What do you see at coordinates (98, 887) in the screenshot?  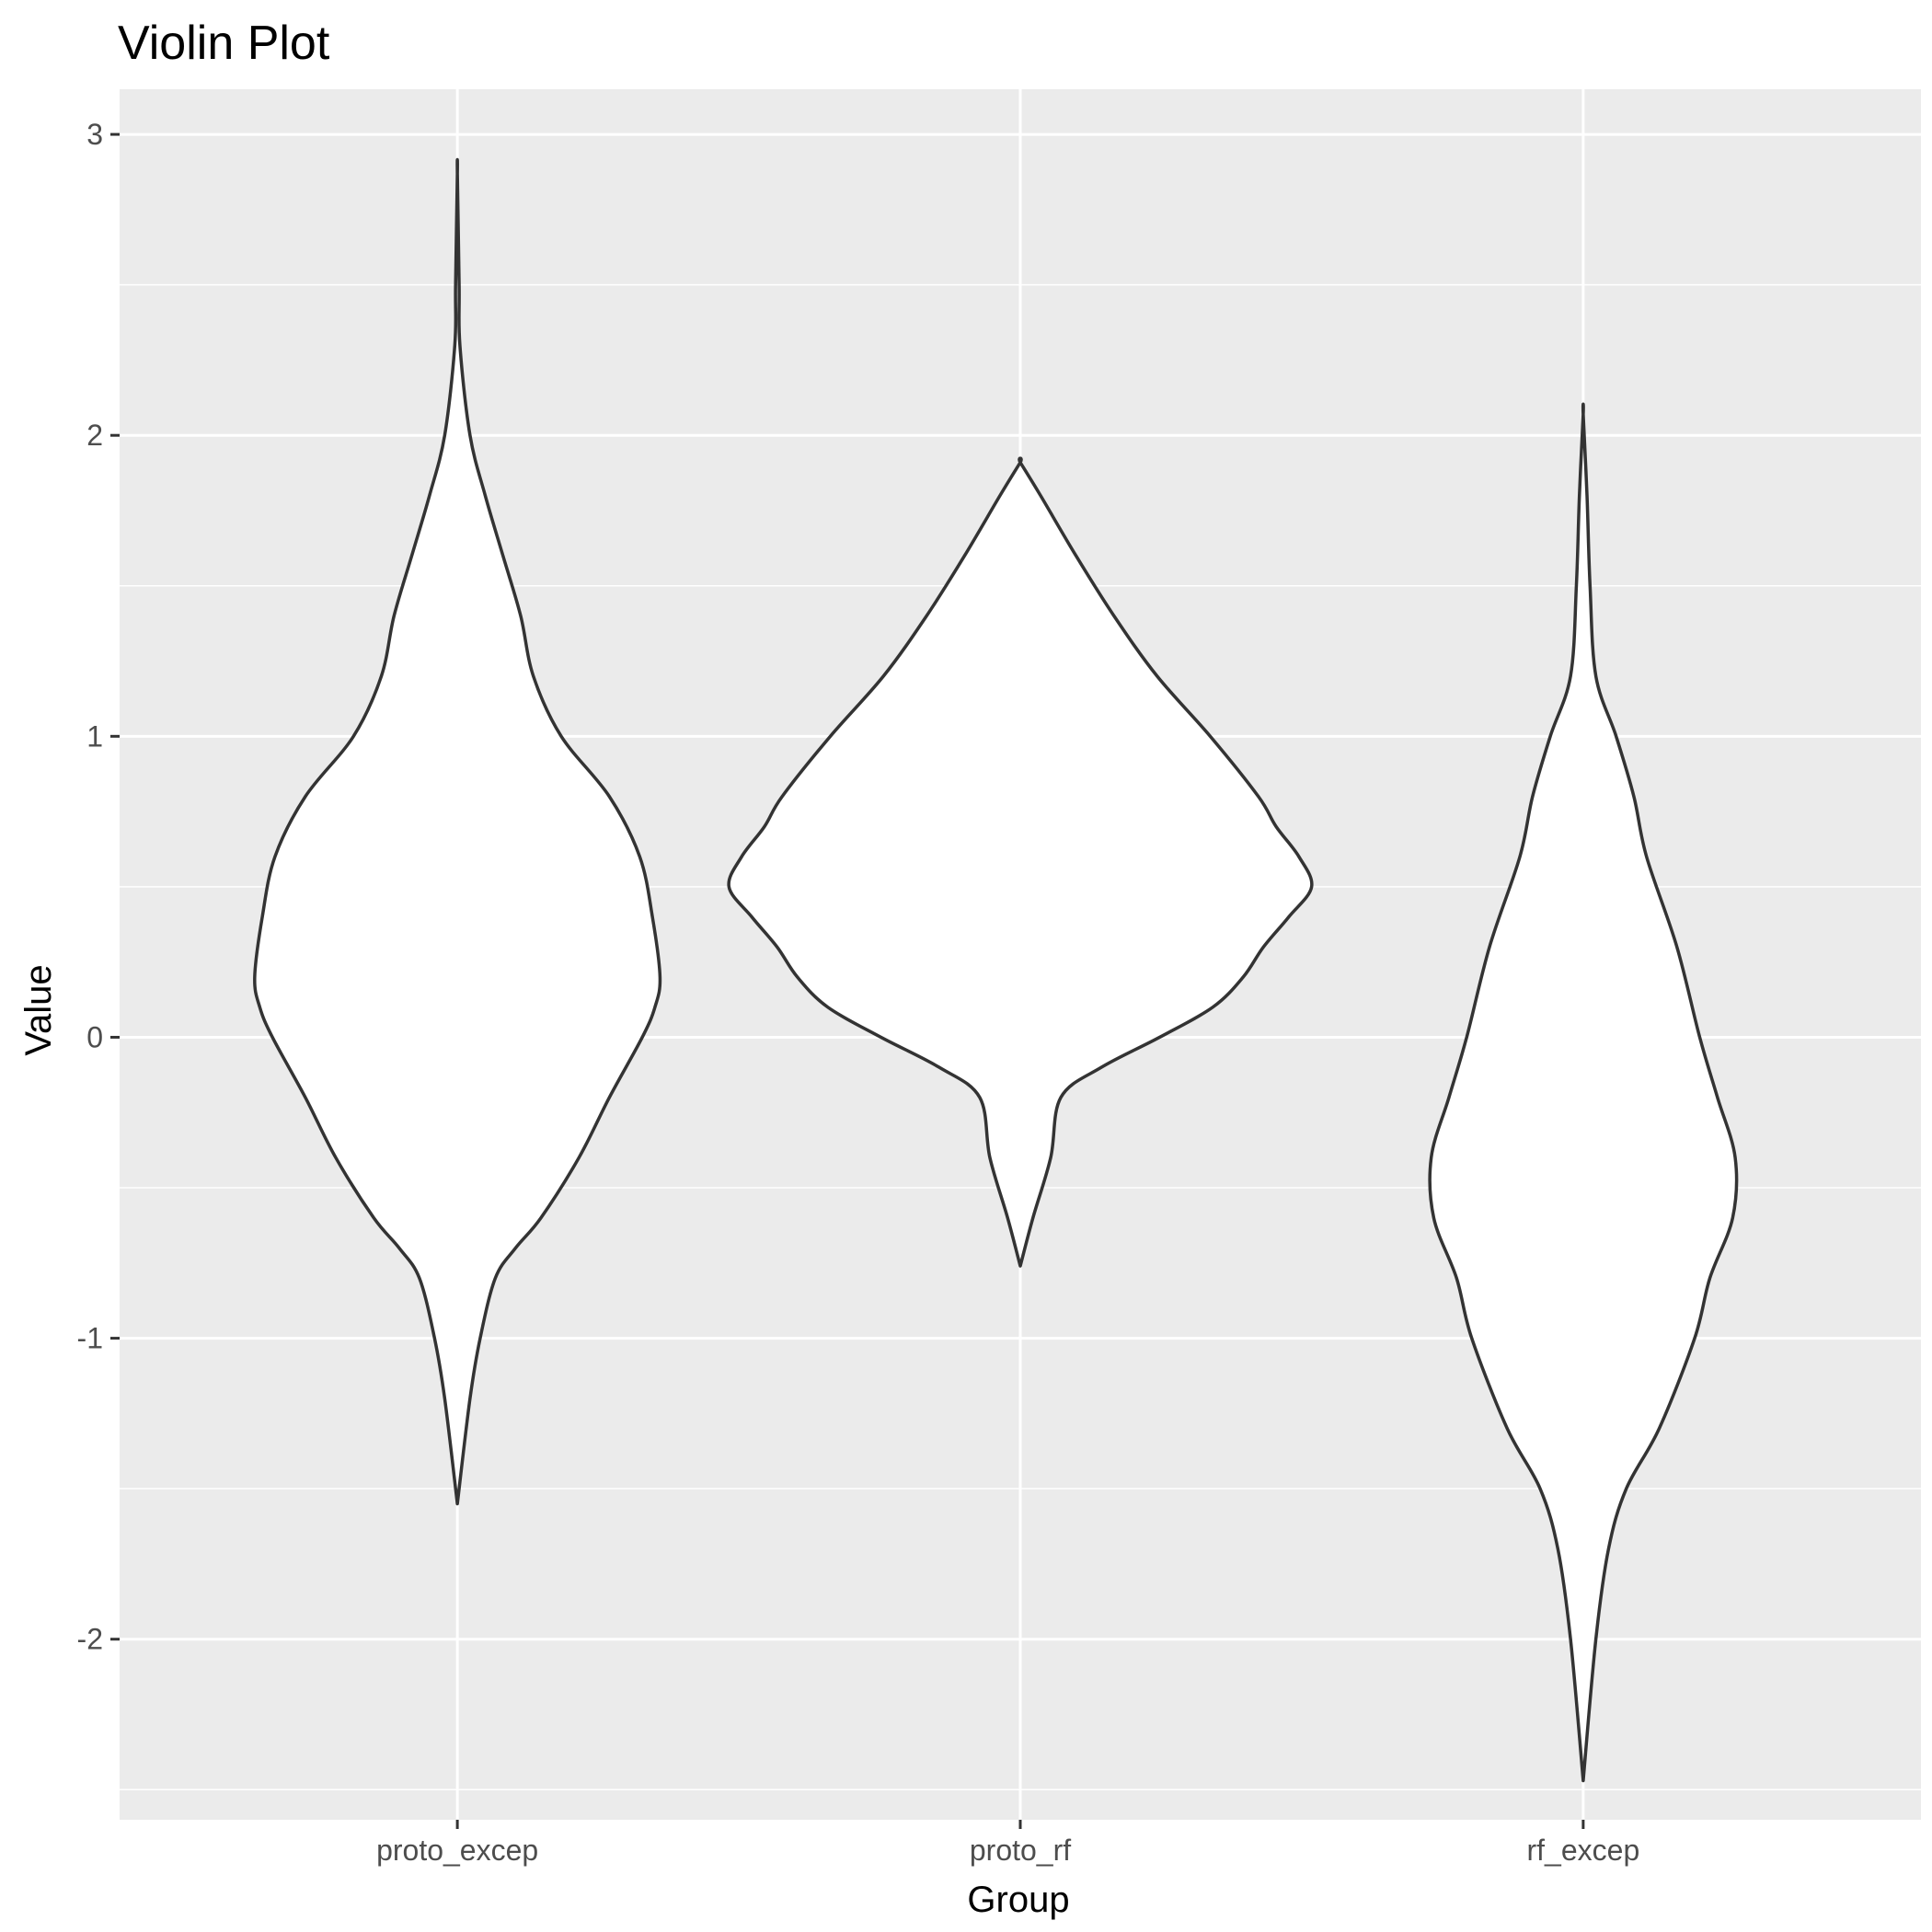 I see `y-axis: -2 -1 0 1 2 3` at bounding box center [98, 887].